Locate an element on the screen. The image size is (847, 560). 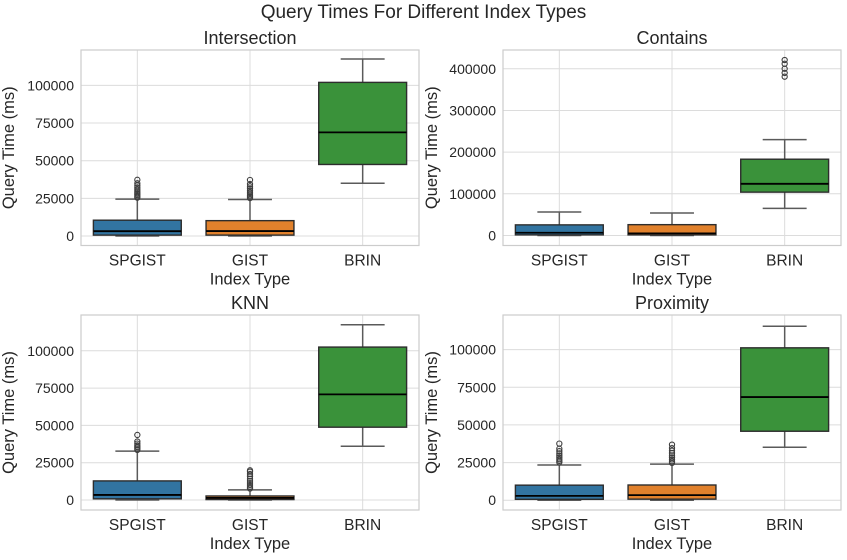
y-tick-label: 200000 is located at coordinates (472, 152).